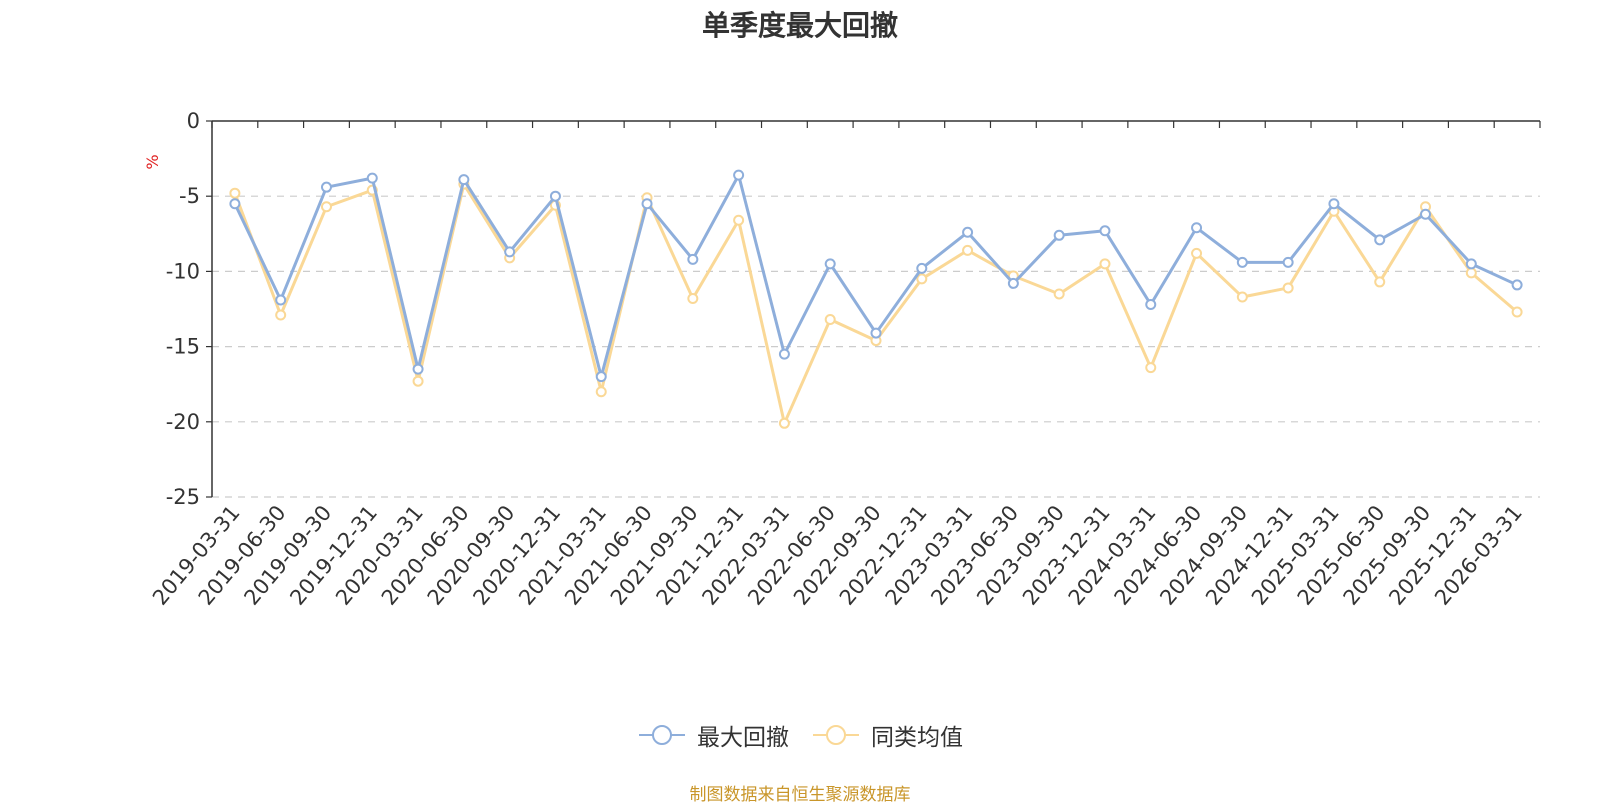 The width and height of the screenshot is (1600, 805). I want to click on legend-item-peer-average: 同类均值, so click(887, 735).